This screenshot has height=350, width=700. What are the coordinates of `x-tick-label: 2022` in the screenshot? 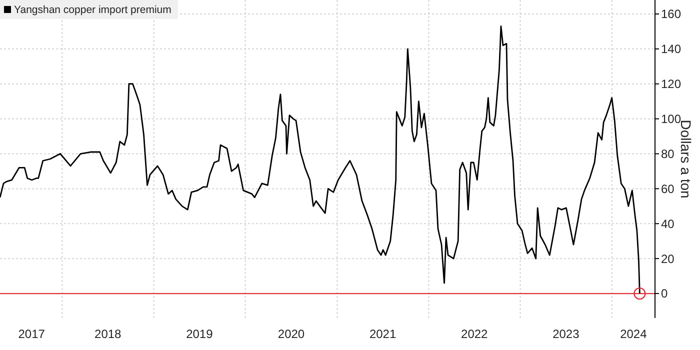 It's located at (474, 334).